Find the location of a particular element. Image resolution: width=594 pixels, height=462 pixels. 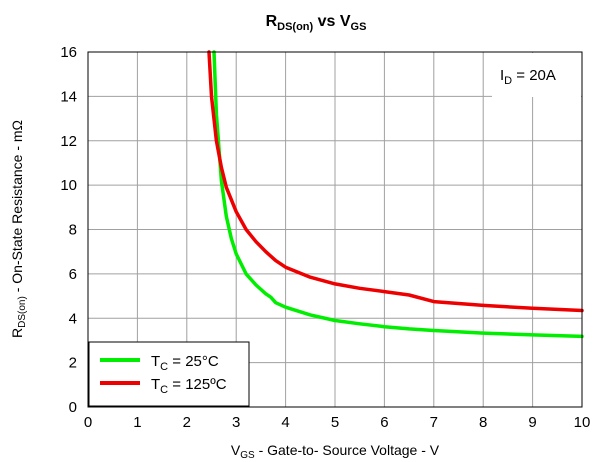

legend-25c-post: = 25°C is located at coordinates (193, 361).